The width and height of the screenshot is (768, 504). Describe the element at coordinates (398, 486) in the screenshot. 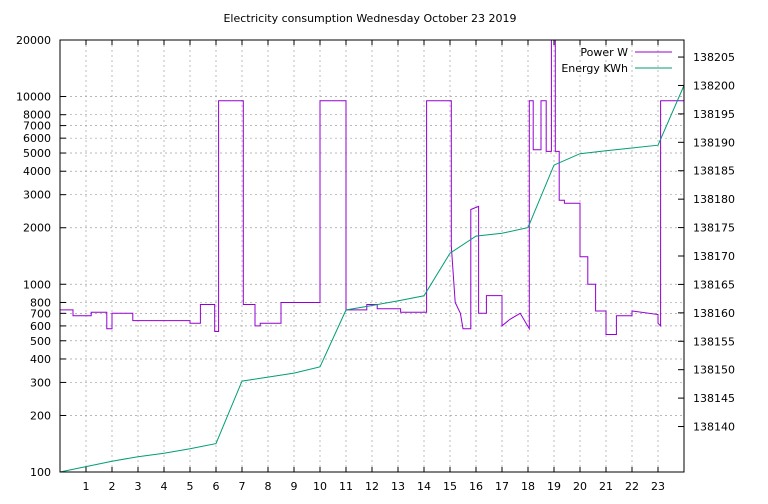

I see `x-tick-label: 13` at that location.